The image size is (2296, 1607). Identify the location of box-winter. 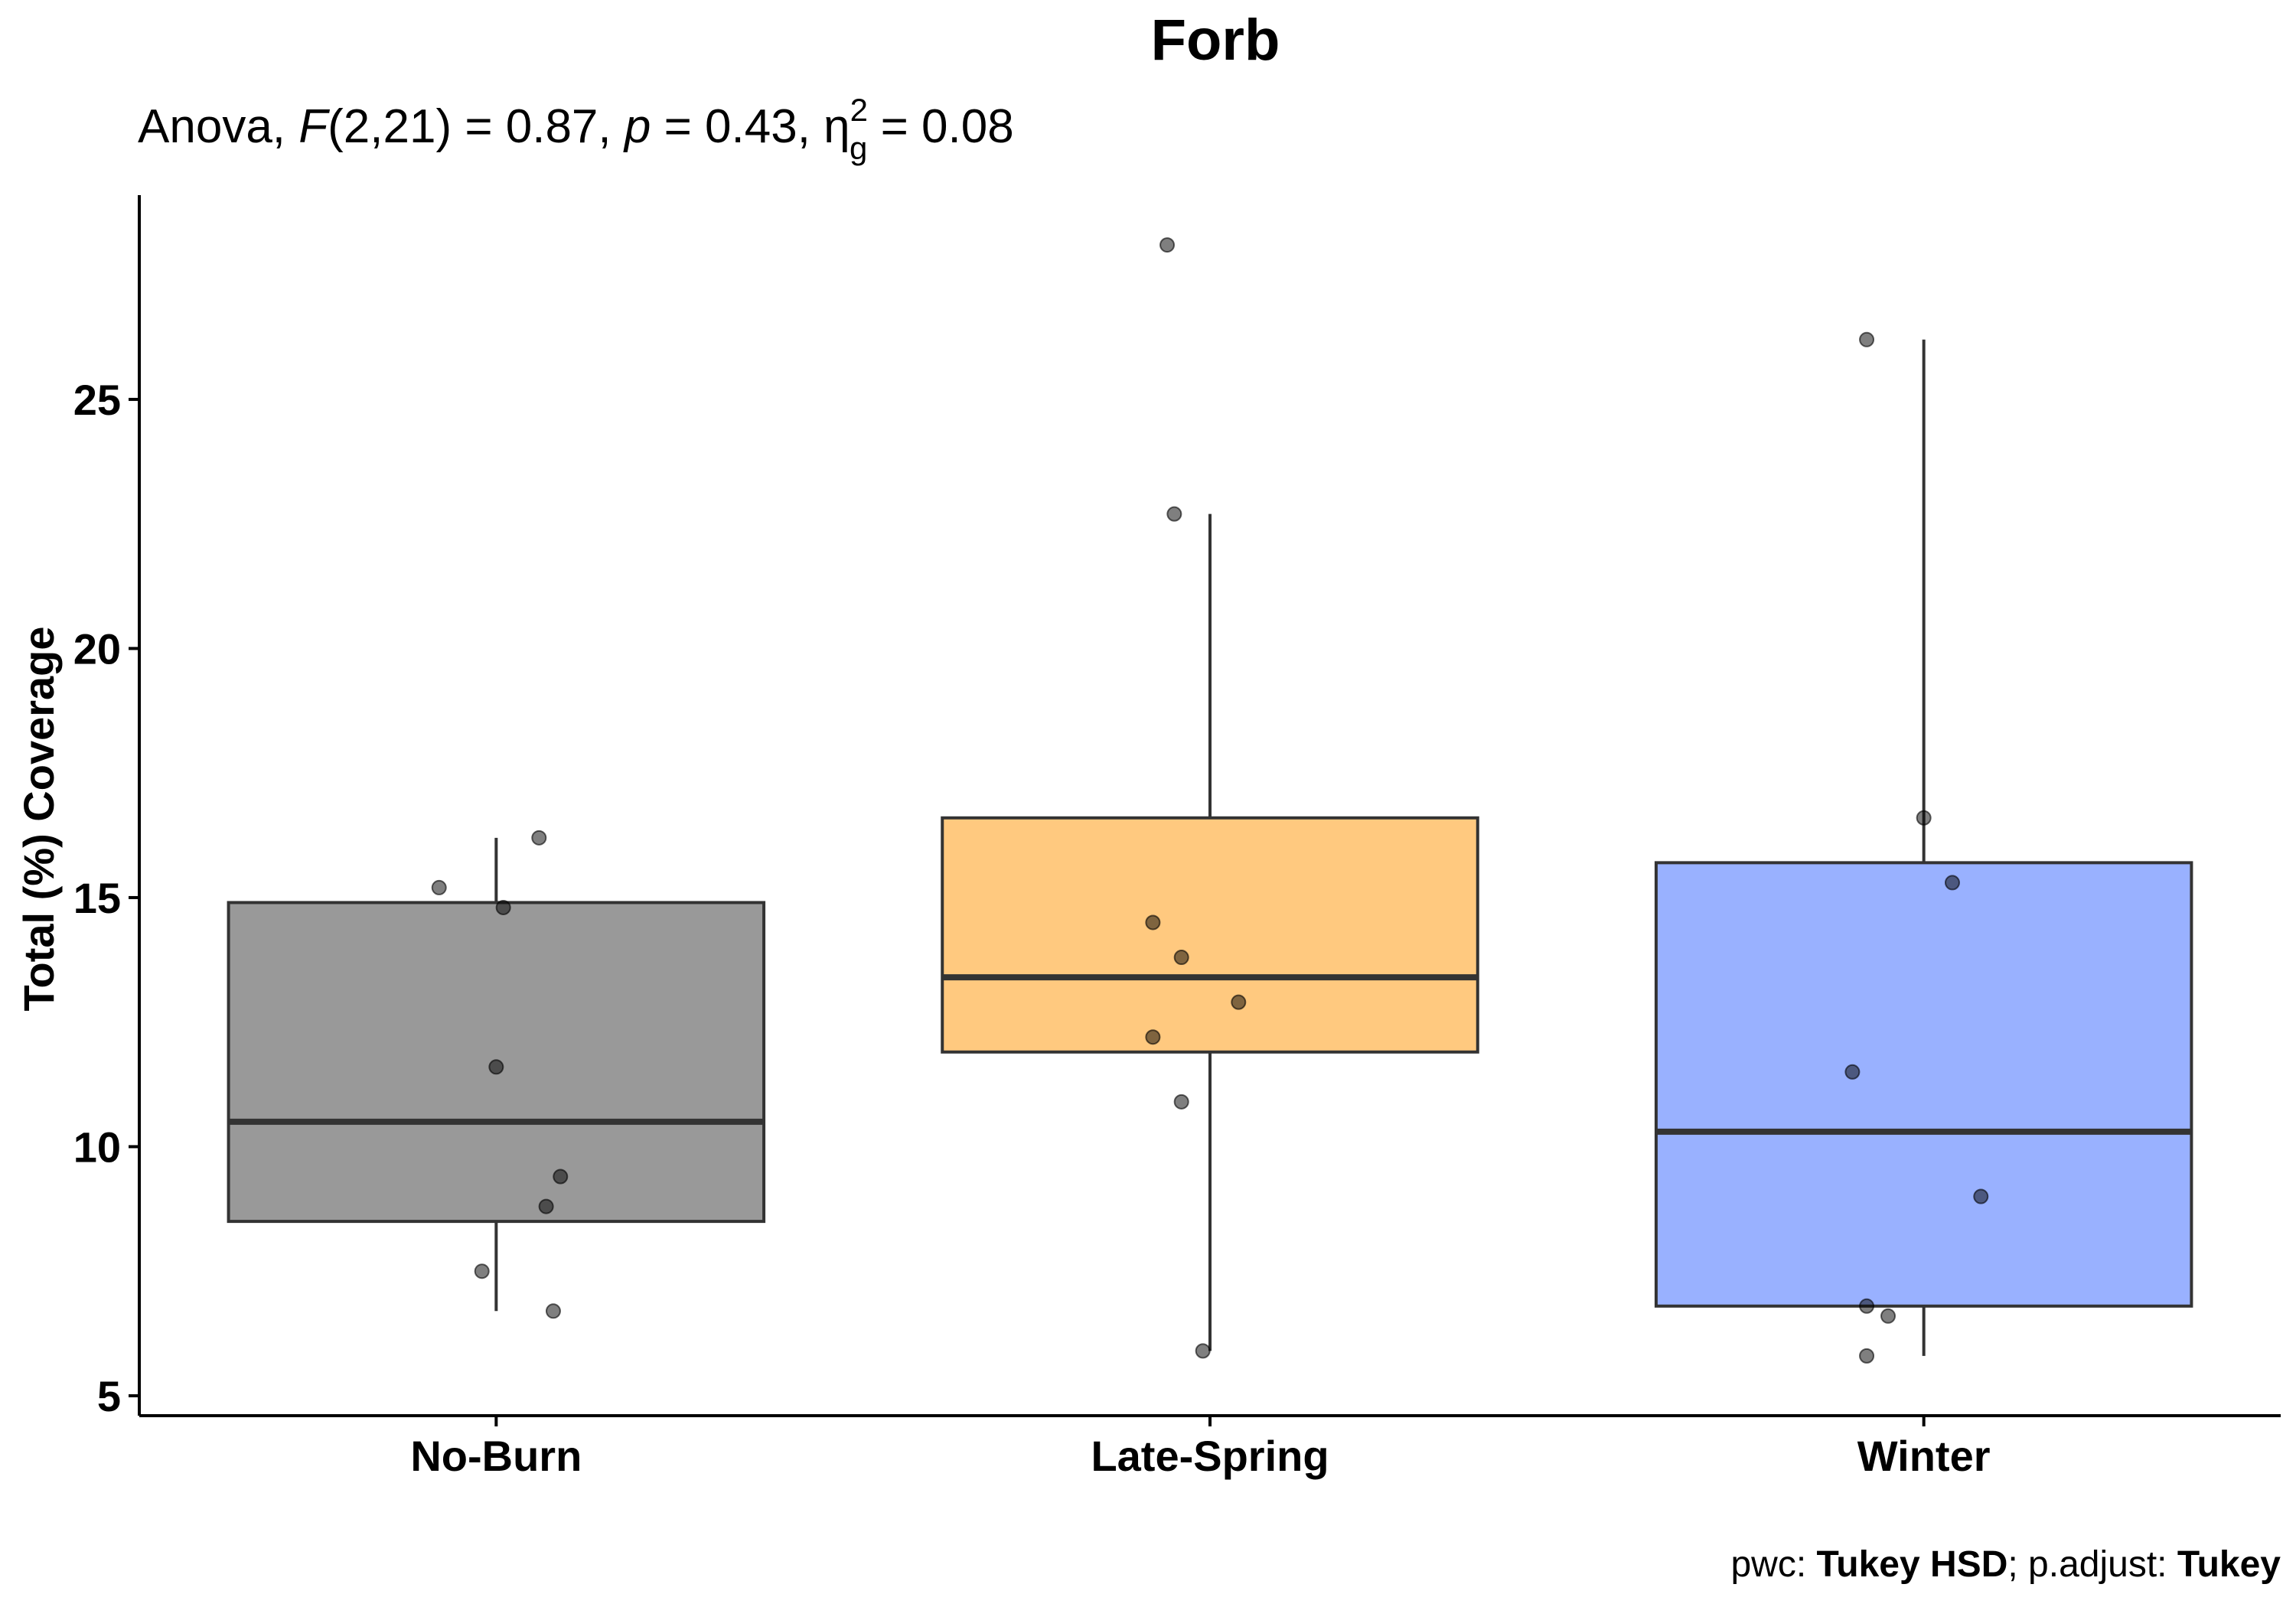
(1924, 1083).